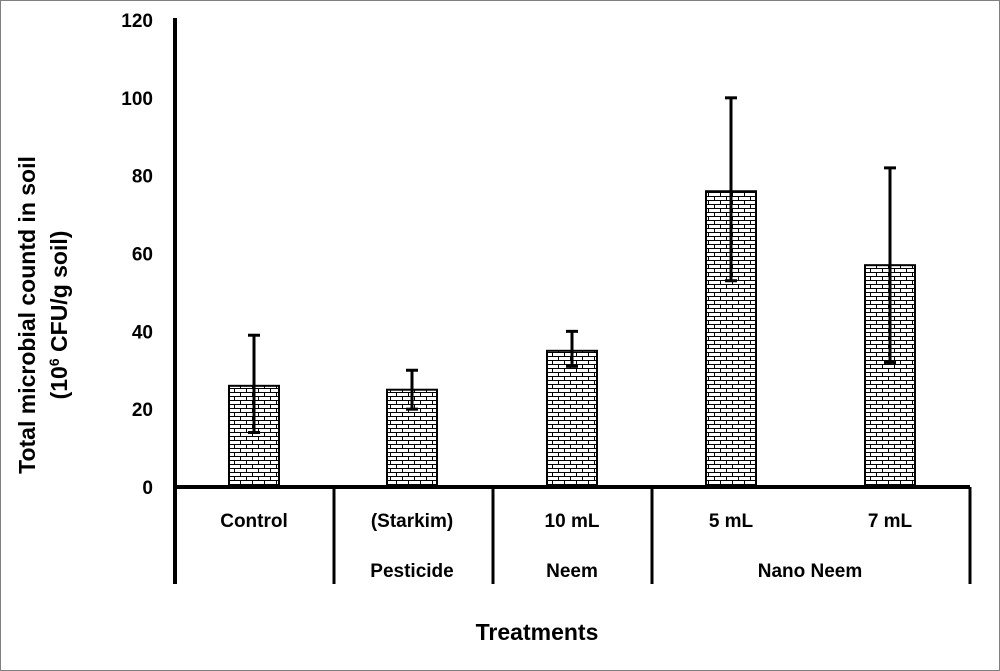 This screenshot has height=671, width=1000. What do you see at coordinates (147, 488) in the screenshot?
I see `y-tick-label: 0` at bounding box center [147, 488].